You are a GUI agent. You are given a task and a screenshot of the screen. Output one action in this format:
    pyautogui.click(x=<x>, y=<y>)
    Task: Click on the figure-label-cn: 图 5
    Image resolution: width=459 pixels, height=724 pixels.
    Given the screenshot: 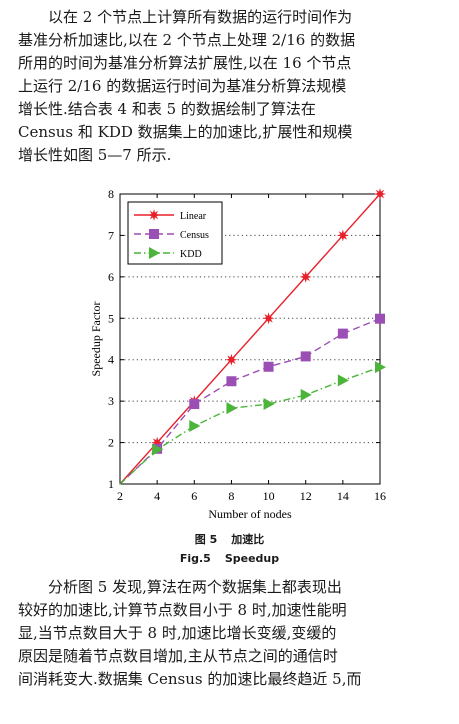 What is the action you would take?
    pyautogui.click(x=206, y=539)
    